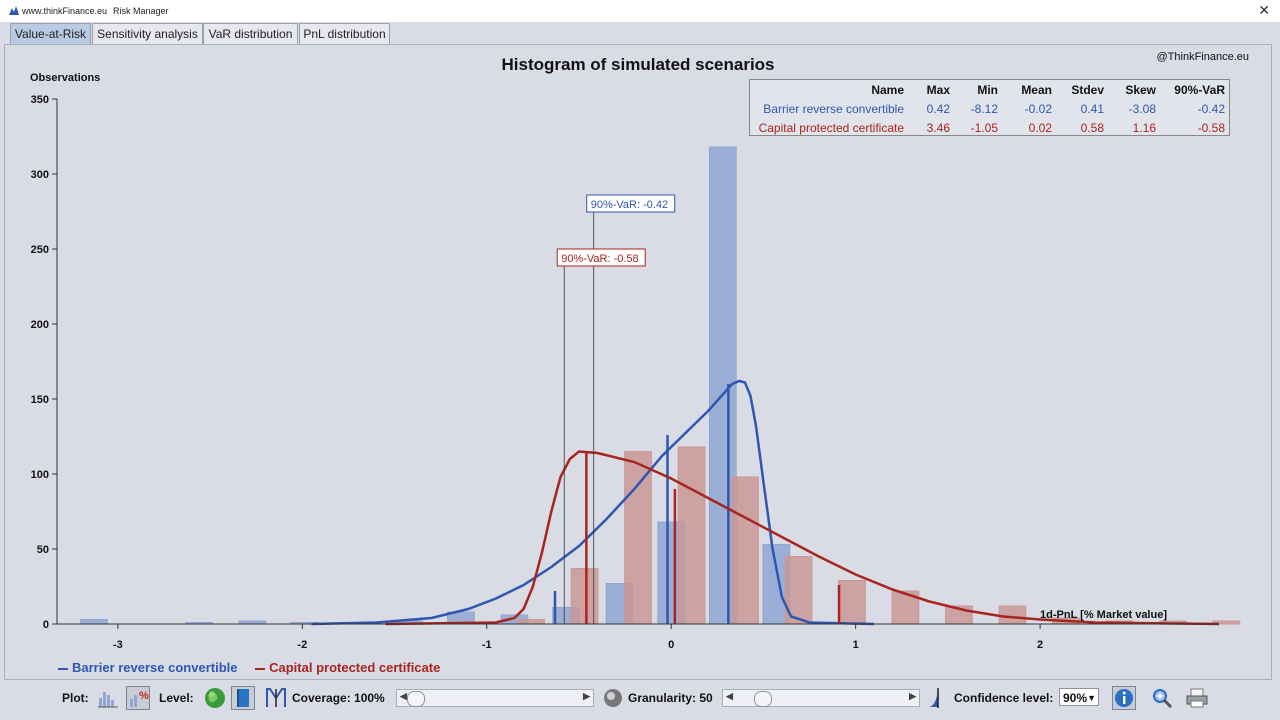 The height and width of the screenshot is (720, 1280). I want to click on legend-label: Capital protected certificate, so click(355, 667).